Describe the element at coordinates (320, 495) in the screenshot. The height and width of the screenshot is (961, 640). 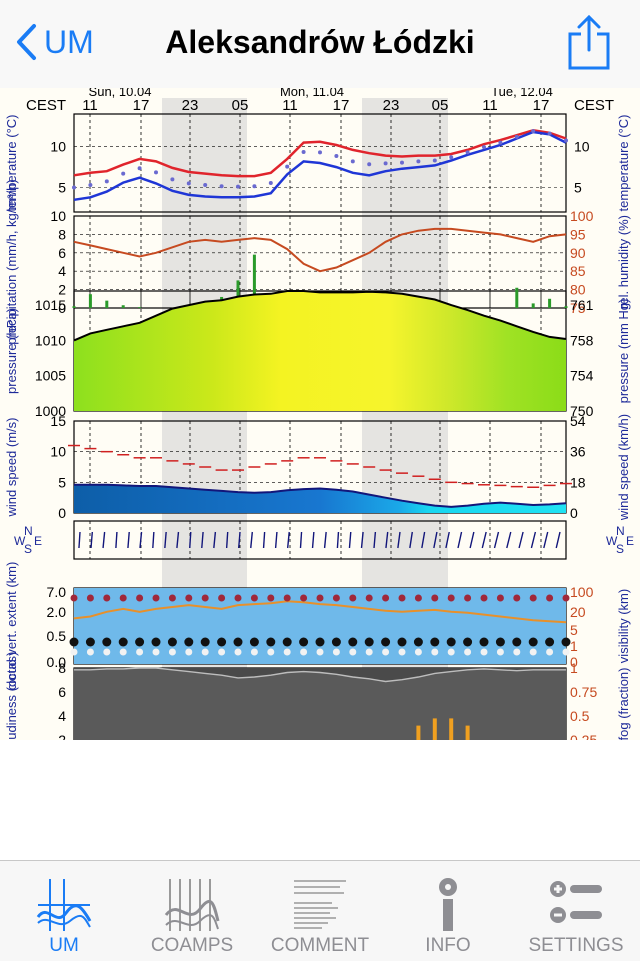
I see `wind-mean-line` at that location.